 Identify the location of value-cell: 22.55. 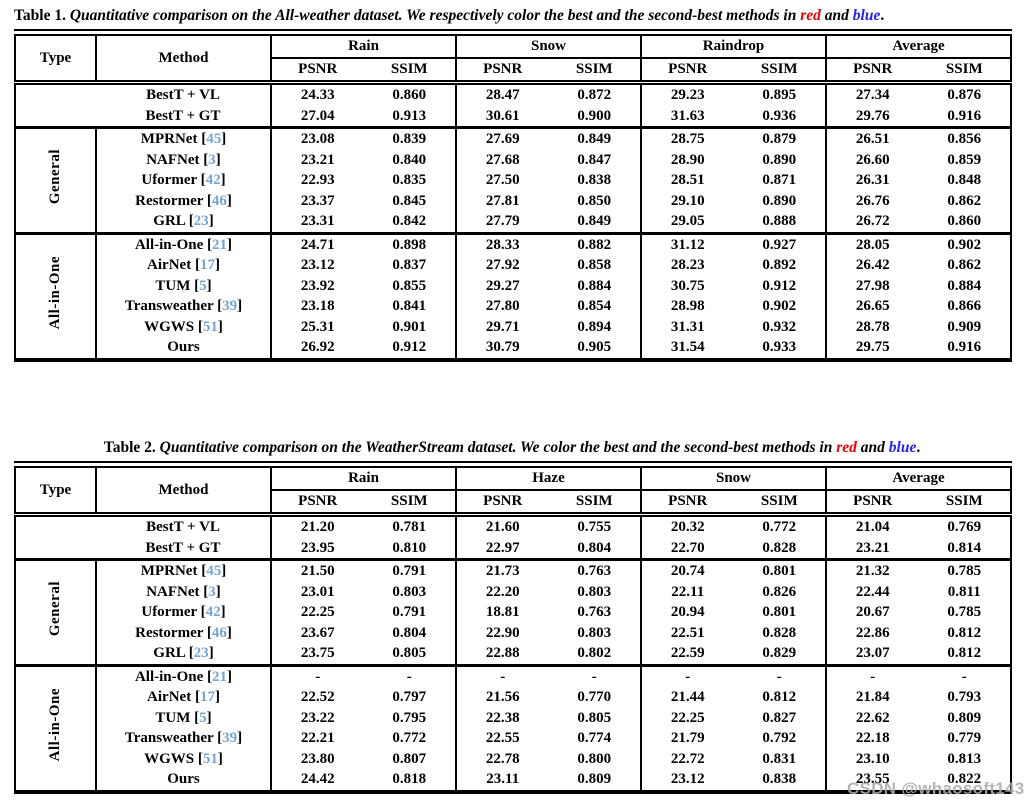
(502, 738).